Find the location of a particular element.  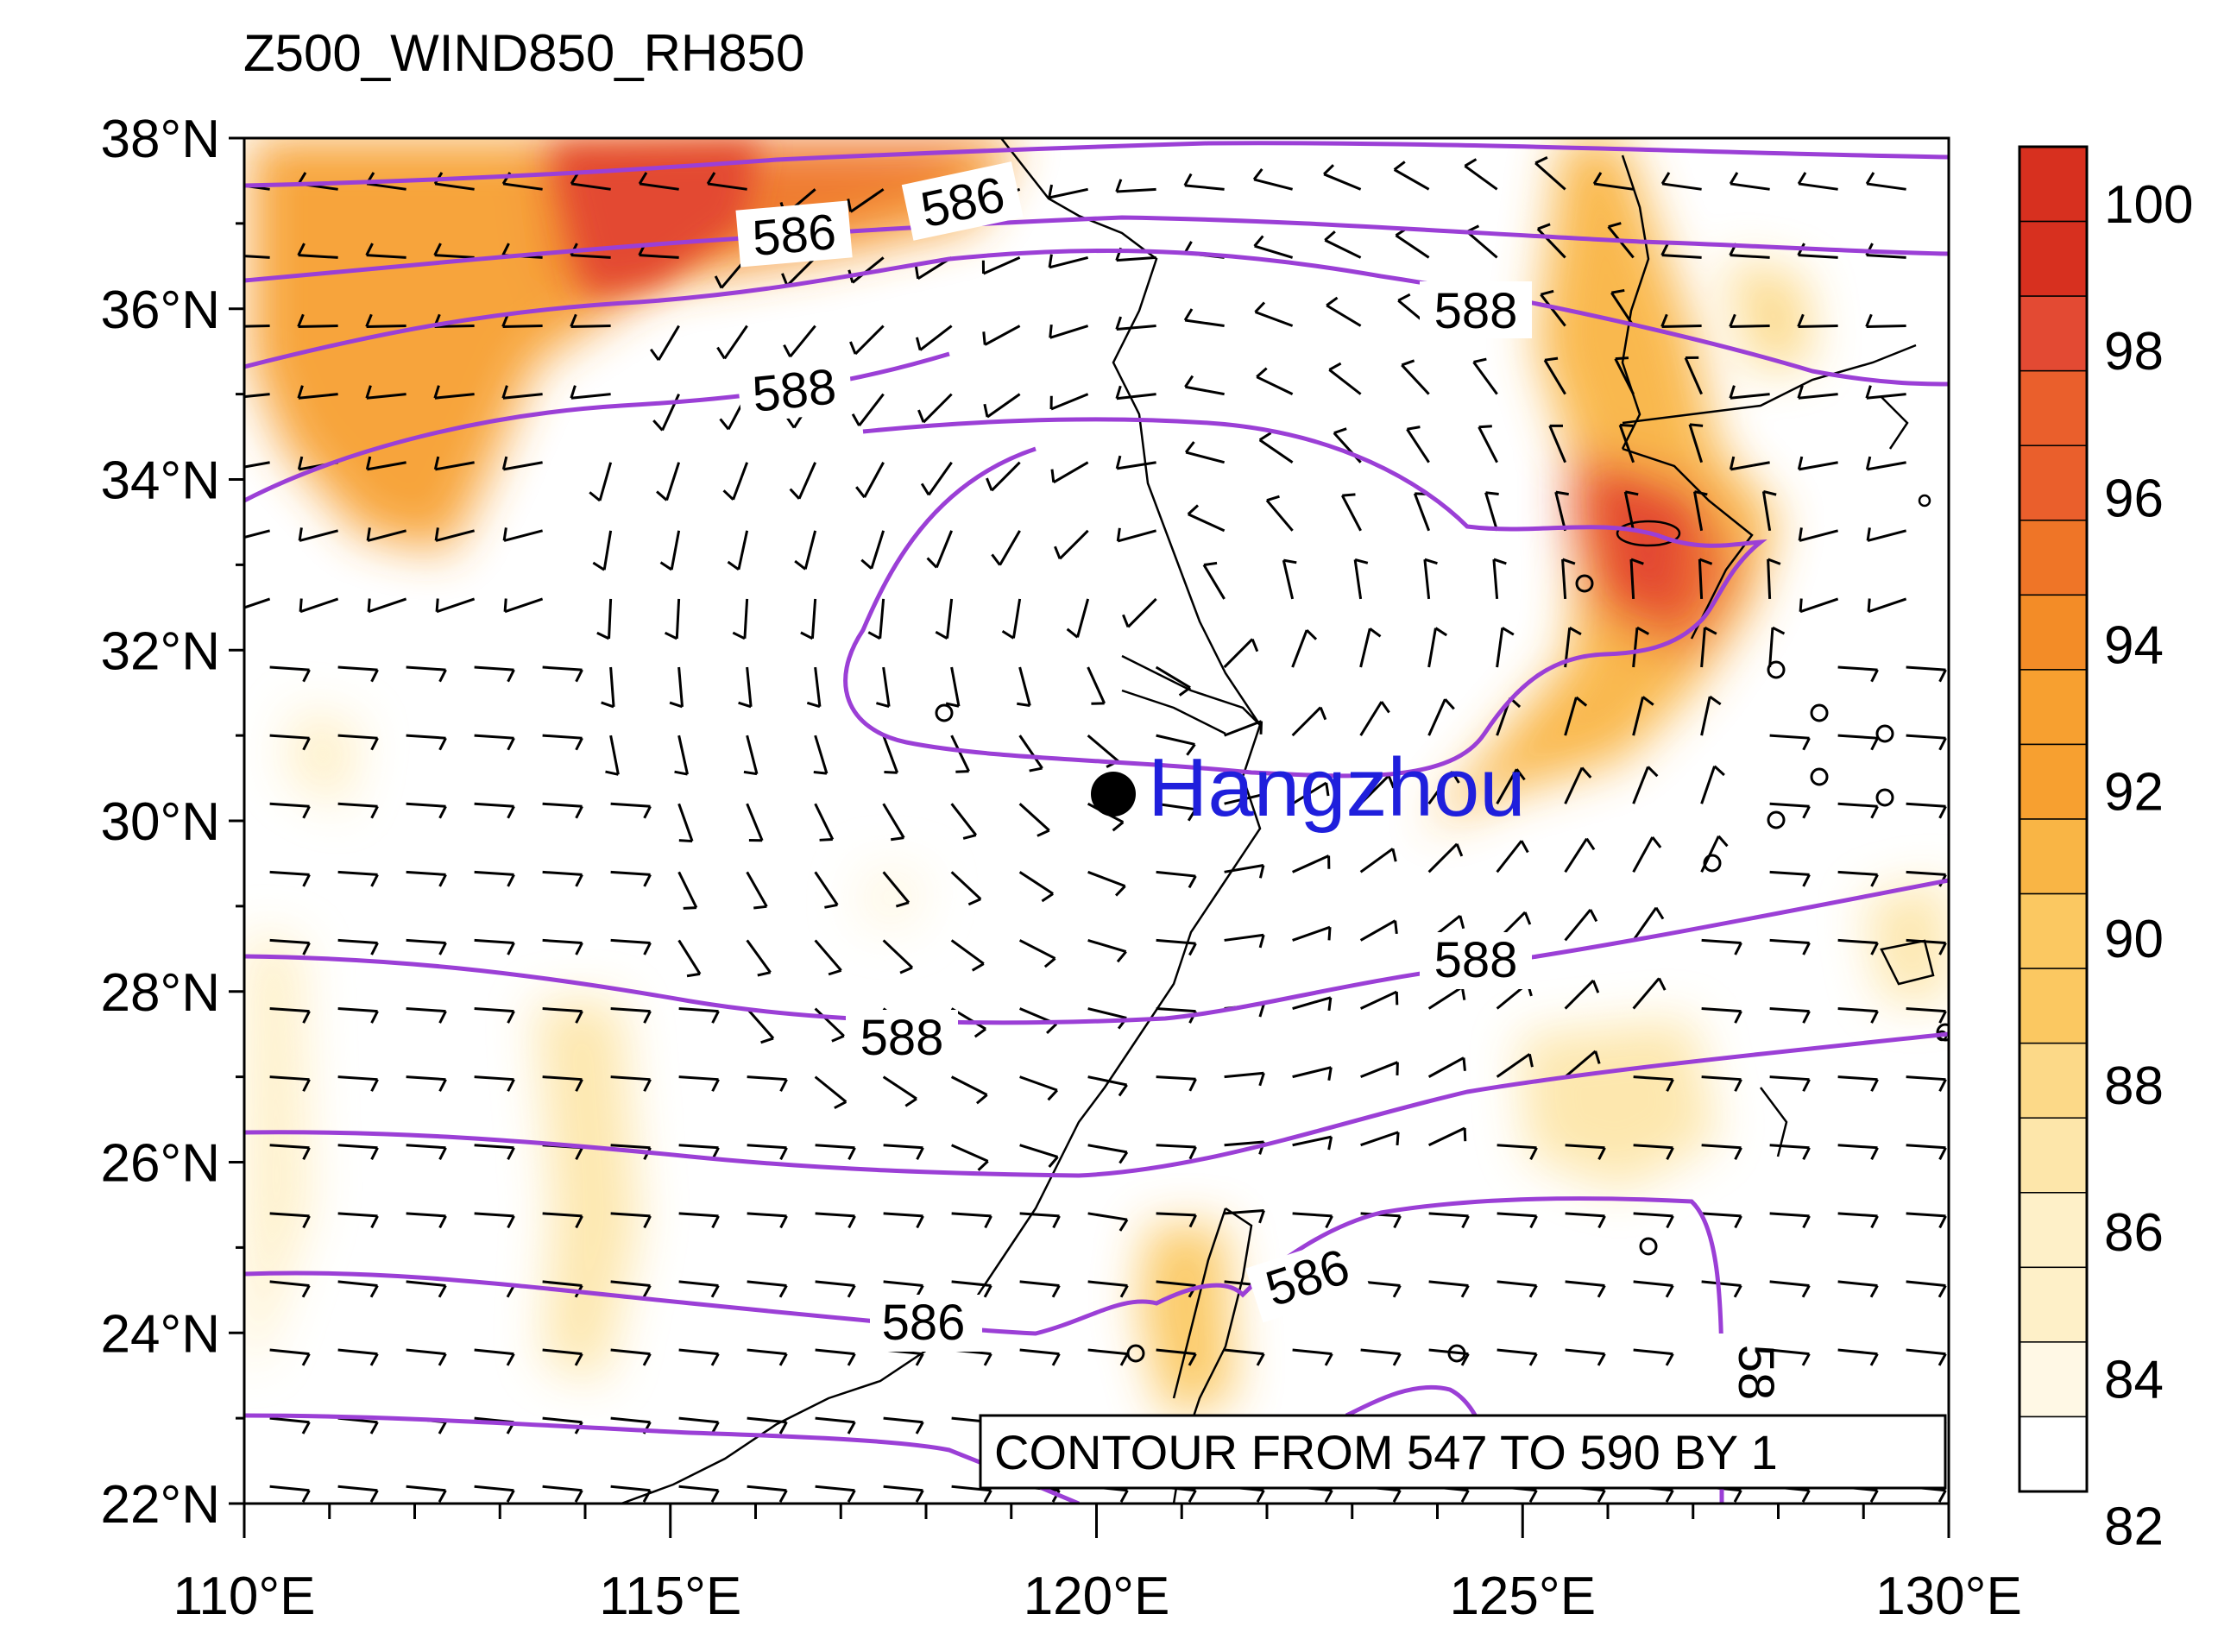

lat-tick-label: 26°N is located at coordinates (160, 1164).